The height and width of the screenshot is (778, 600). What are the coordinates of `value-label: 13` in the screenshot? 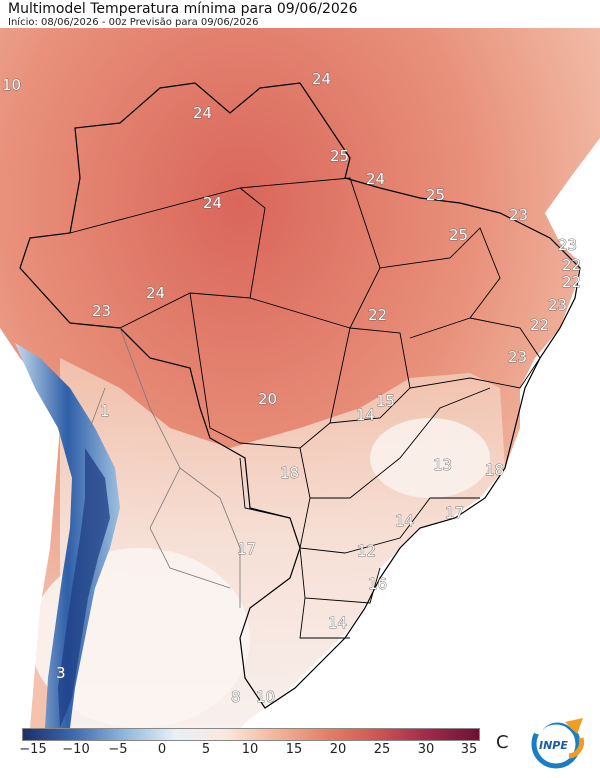 It's located at (442, 465).